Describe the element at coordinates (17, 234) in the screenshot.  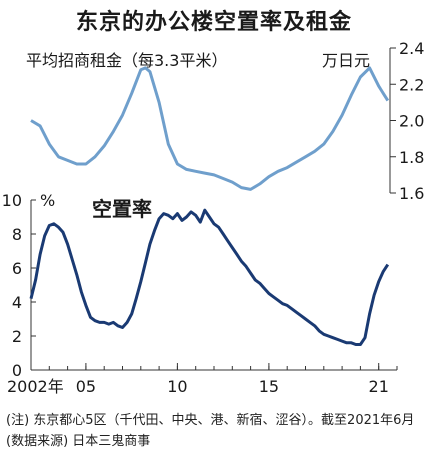
I see `vacancy-y-tick-label: 8` at that location.